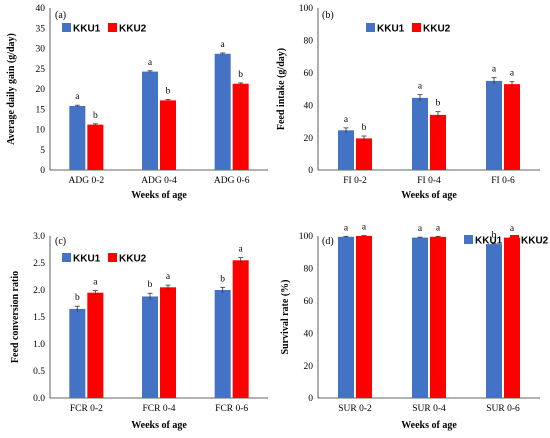 This screenshot has width=550, height=438. I want to click on x-tick-label: FI 0-4, so click(429, 181).